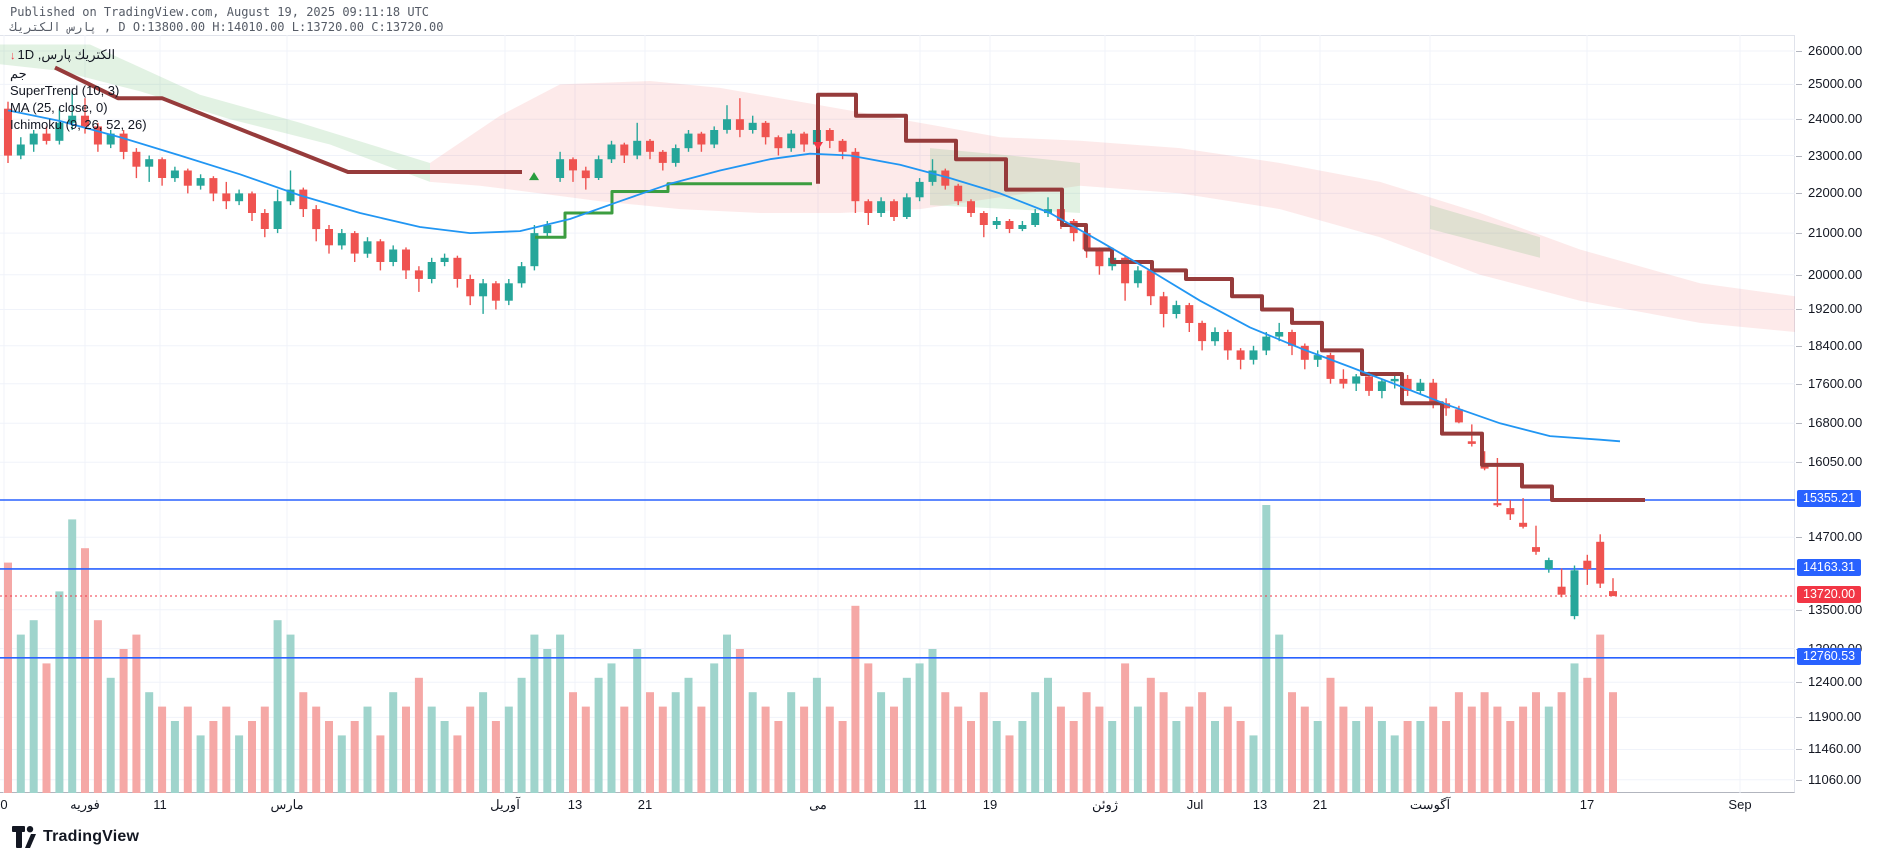 The height and width of the screenshot is (858, 1878). What do you see at coordinates (1587, 804) in the screenshot?
I see `time-axis-label: 17` at bounding box center [1587, 804].